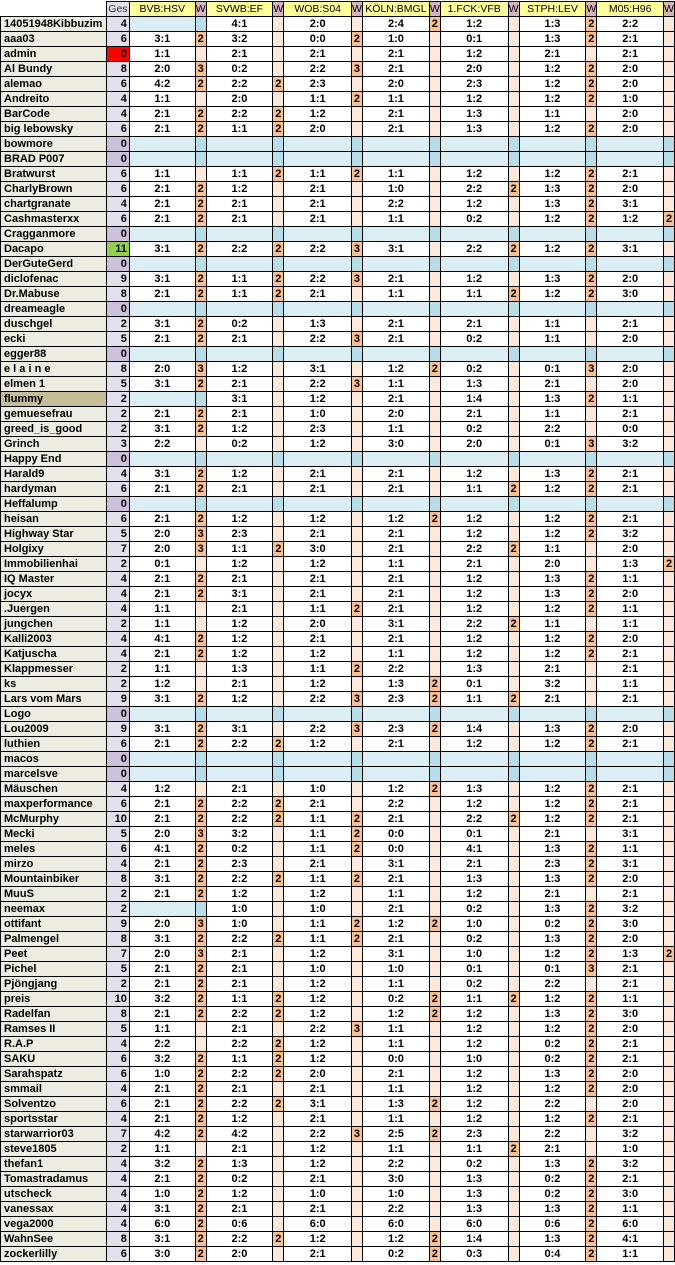  Describe the element at coordinates (53, 609) in the screenshot. I see `player-name: .Juergen` at that location.